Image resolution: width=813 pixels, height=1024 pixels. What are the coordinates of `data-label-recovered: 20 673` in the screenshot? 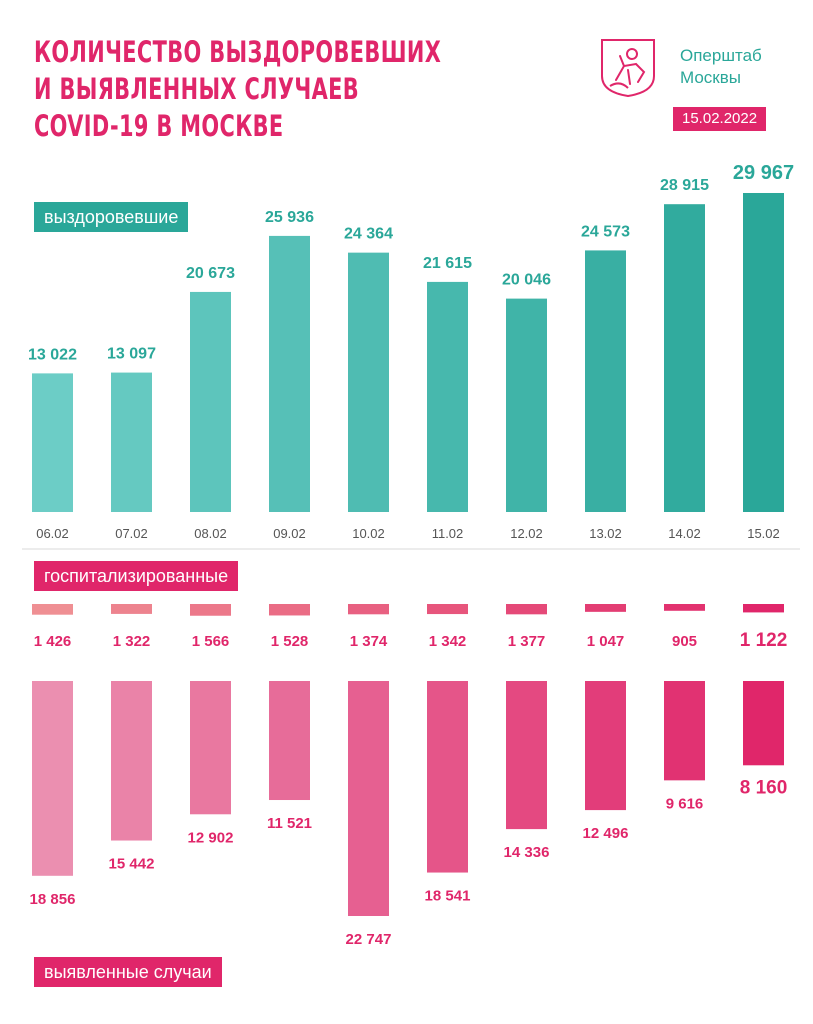 It's located at (210, 273).